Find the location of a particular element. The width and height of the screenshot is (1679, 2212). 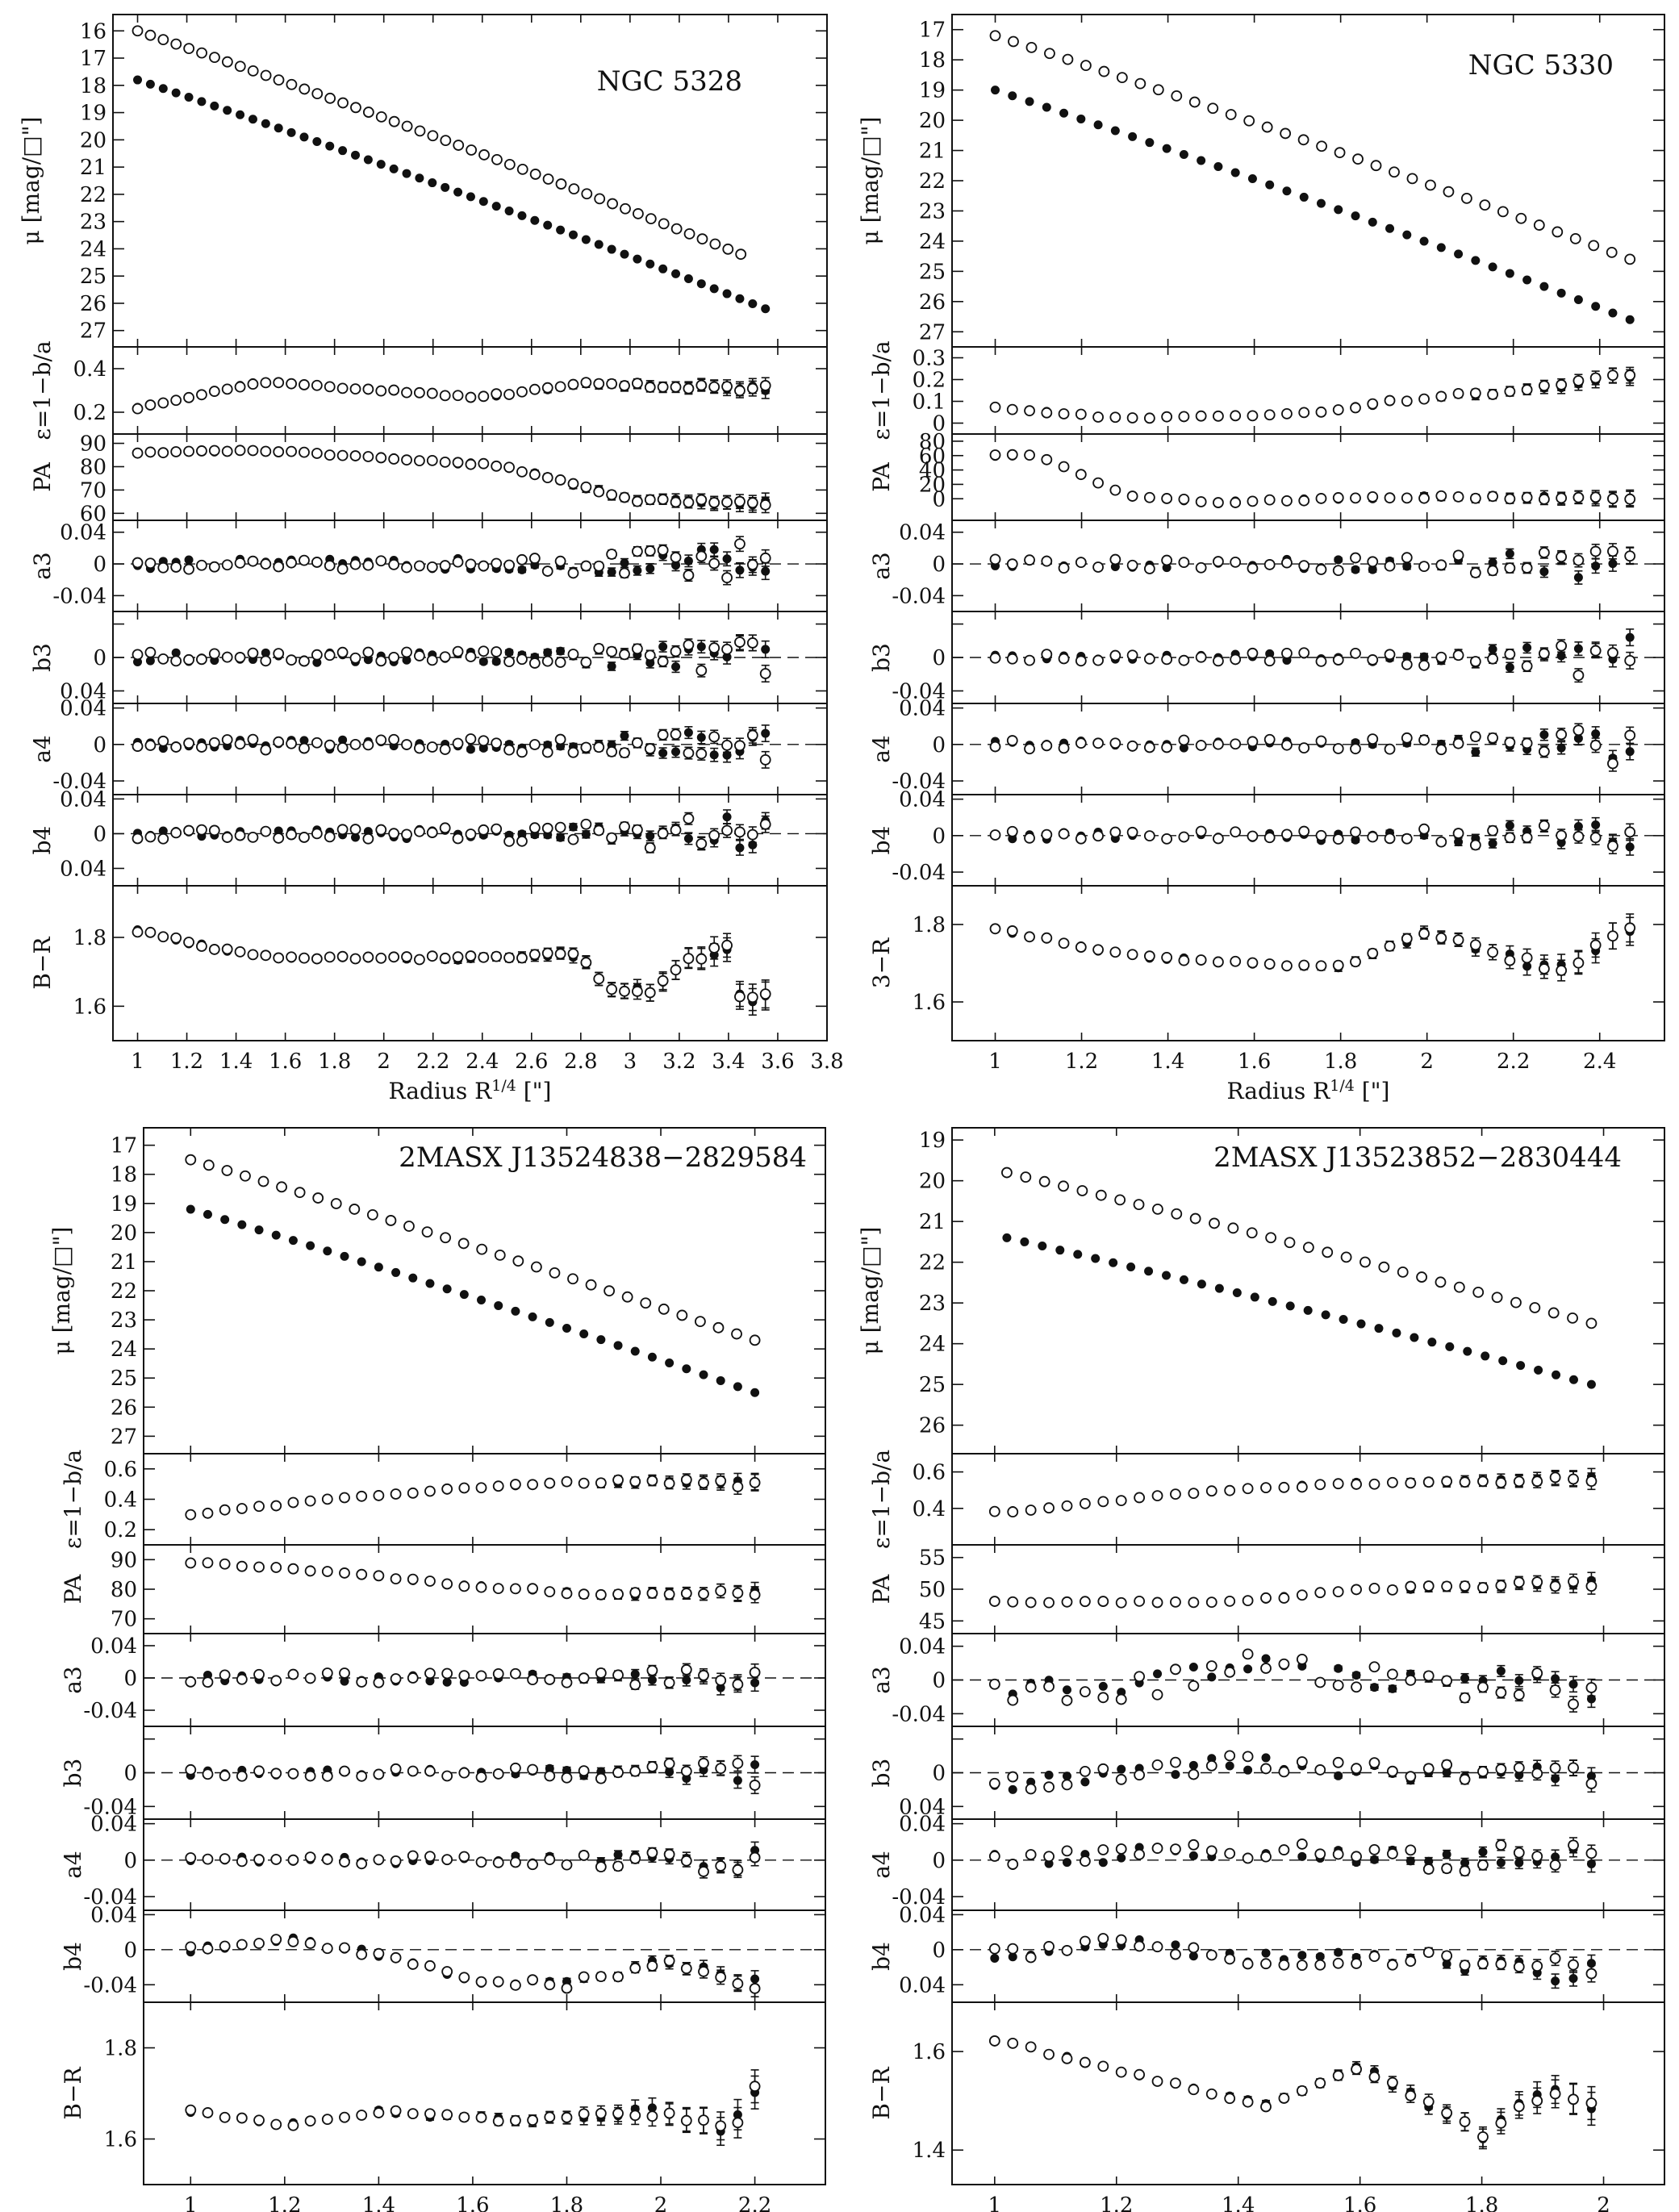

y-tick-label: 0 is located at coordinates (939, 499).